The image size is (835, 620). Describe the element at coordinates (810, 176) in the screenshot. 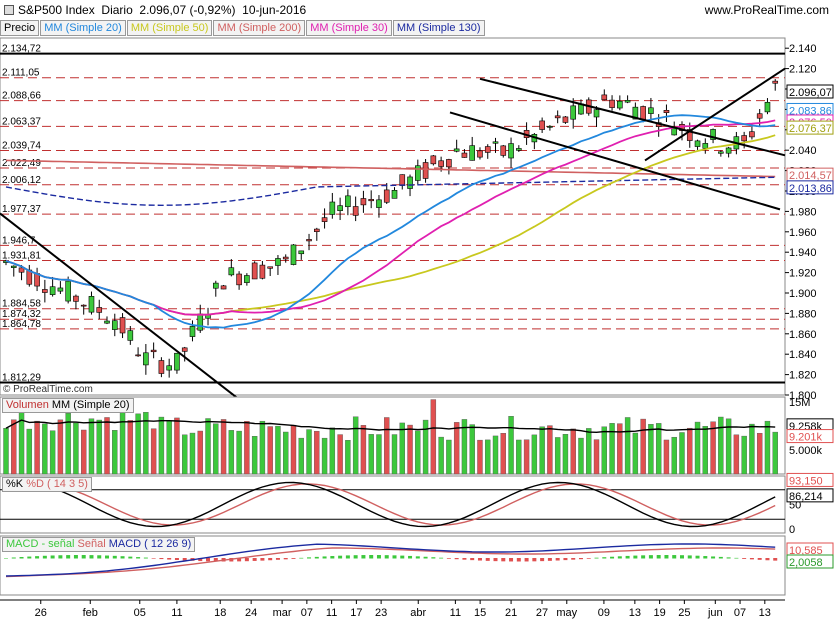

I see `ma200-badge: 2.014,57` at that location.